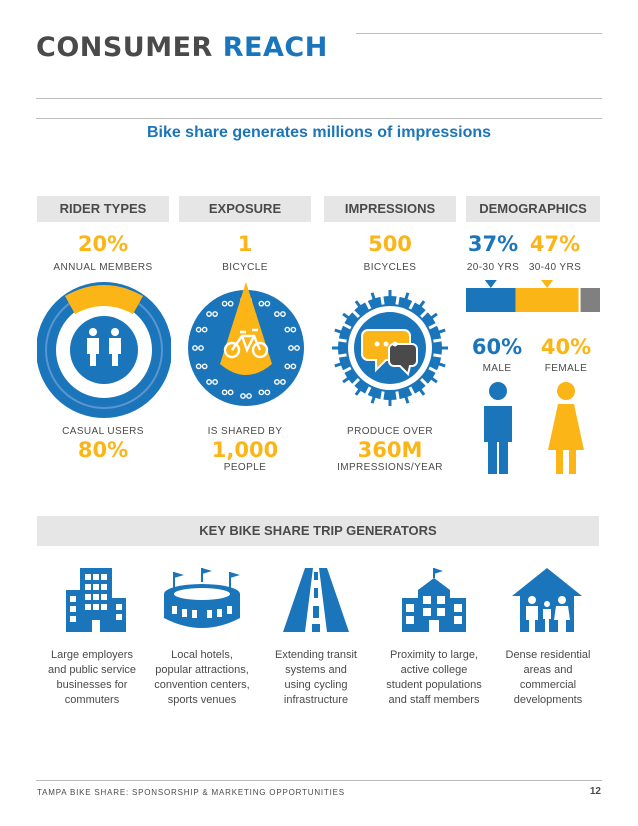 The height and width of the screenshot is (826, 638). I want to click on bicycle-icon, so click(246, 343).